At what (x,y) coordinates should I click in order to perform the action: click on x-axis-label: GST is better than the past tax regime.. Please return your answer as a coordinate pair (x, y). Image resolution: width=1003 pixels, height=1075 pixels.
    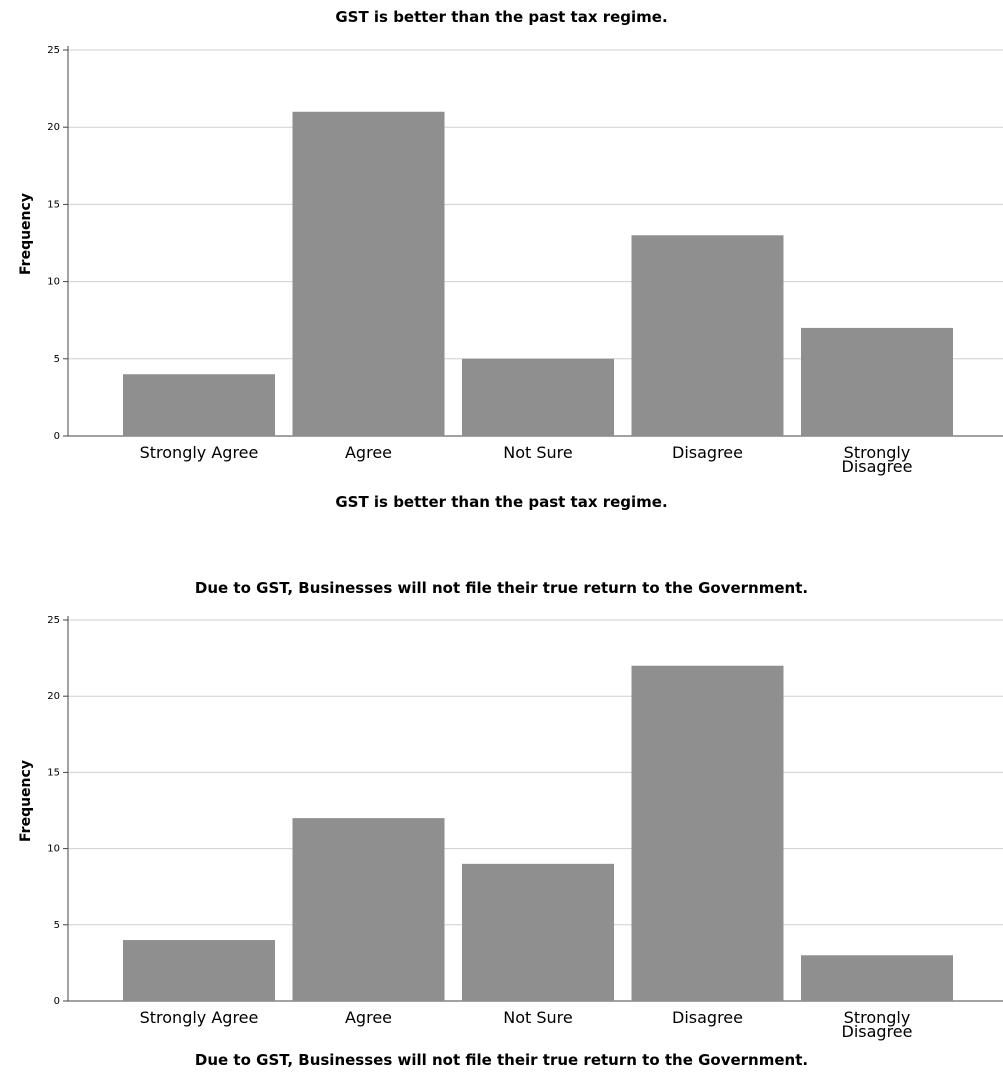
    Looking at the image, I should click on (501, 502).